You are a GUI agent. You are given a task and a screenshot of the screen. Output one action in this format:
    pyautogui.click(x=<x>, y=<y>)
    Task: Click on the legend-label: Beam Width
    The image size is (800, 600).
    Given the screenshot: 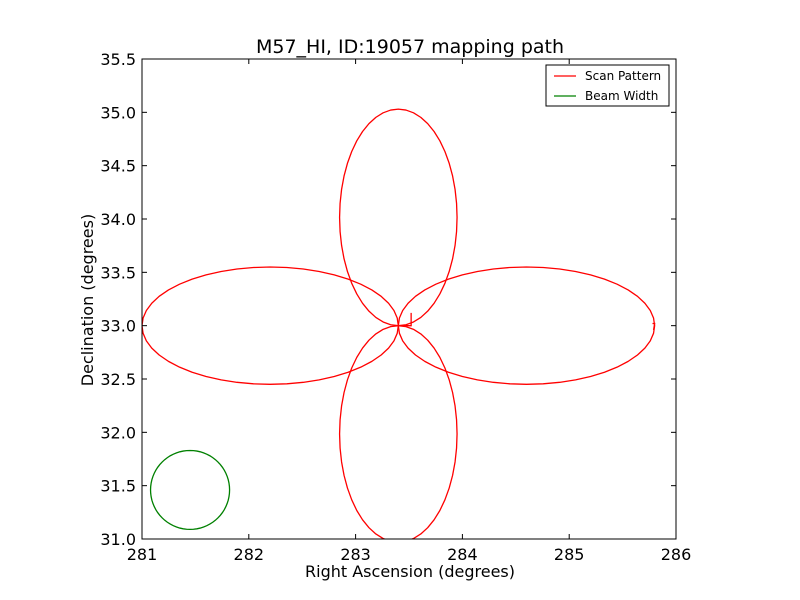 What is the action you would take?
    pyautogui.click(x=621, y=96)
    